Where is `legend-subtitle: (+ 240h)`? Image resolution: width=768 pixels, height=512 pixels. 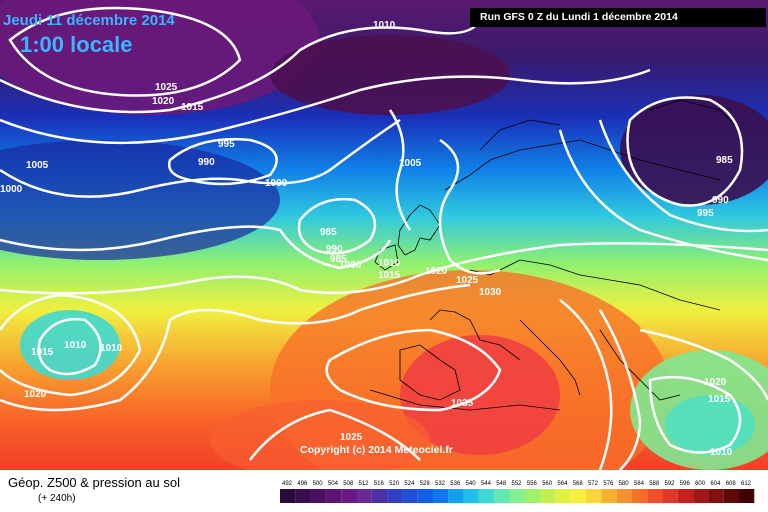
legend-subtitle: (+ 240h) is located at coordinates (57, 498).